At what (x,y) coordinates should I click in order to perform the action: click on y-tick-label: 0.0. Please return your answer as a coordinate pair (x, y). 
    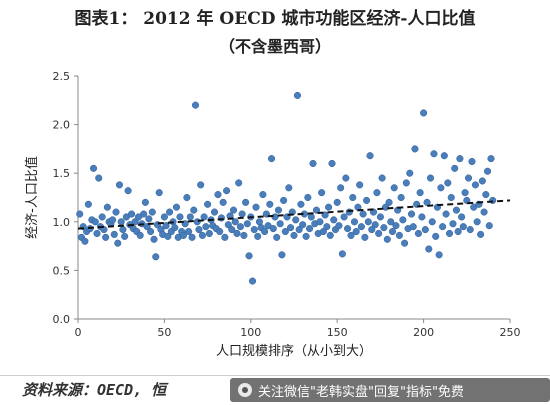
    Looking at the image, I should click on (62, 319).